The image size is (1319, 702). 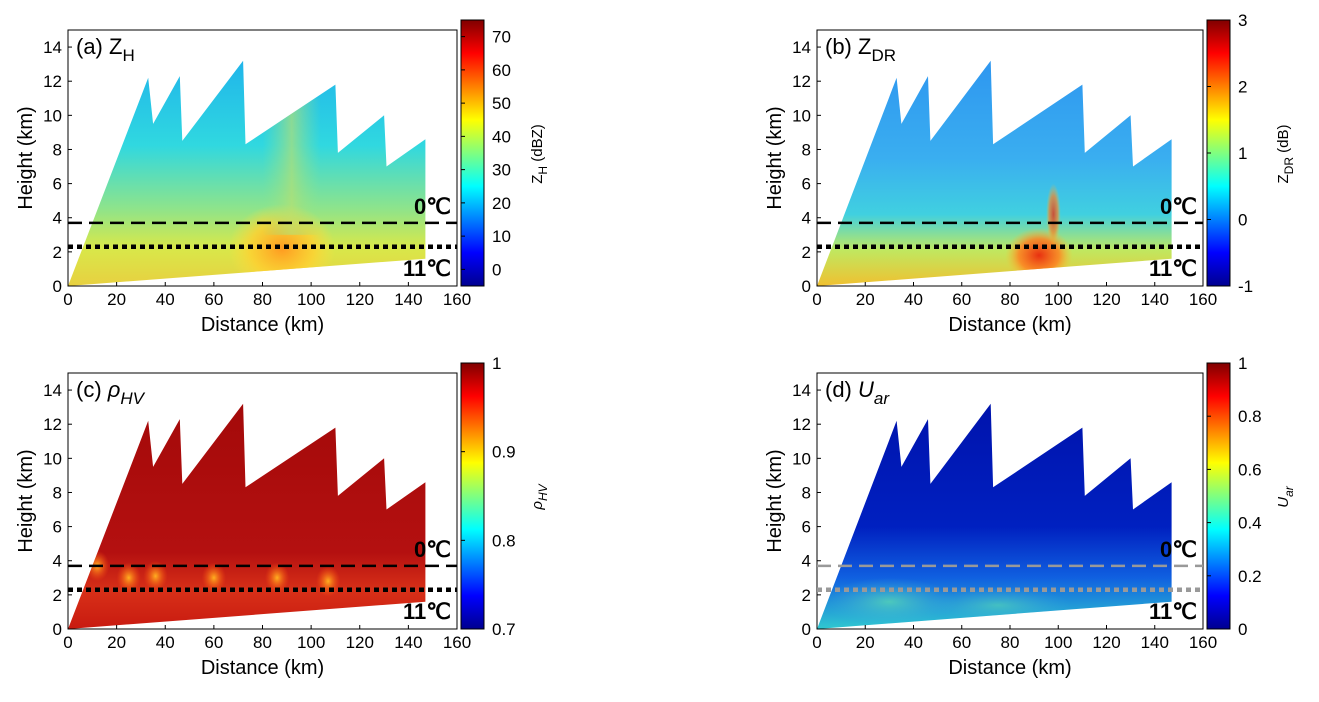 What do you see at coordinates (866, 389) in the screenshot?
I see `panel-title-var: U` at bounding box center [866, 389].